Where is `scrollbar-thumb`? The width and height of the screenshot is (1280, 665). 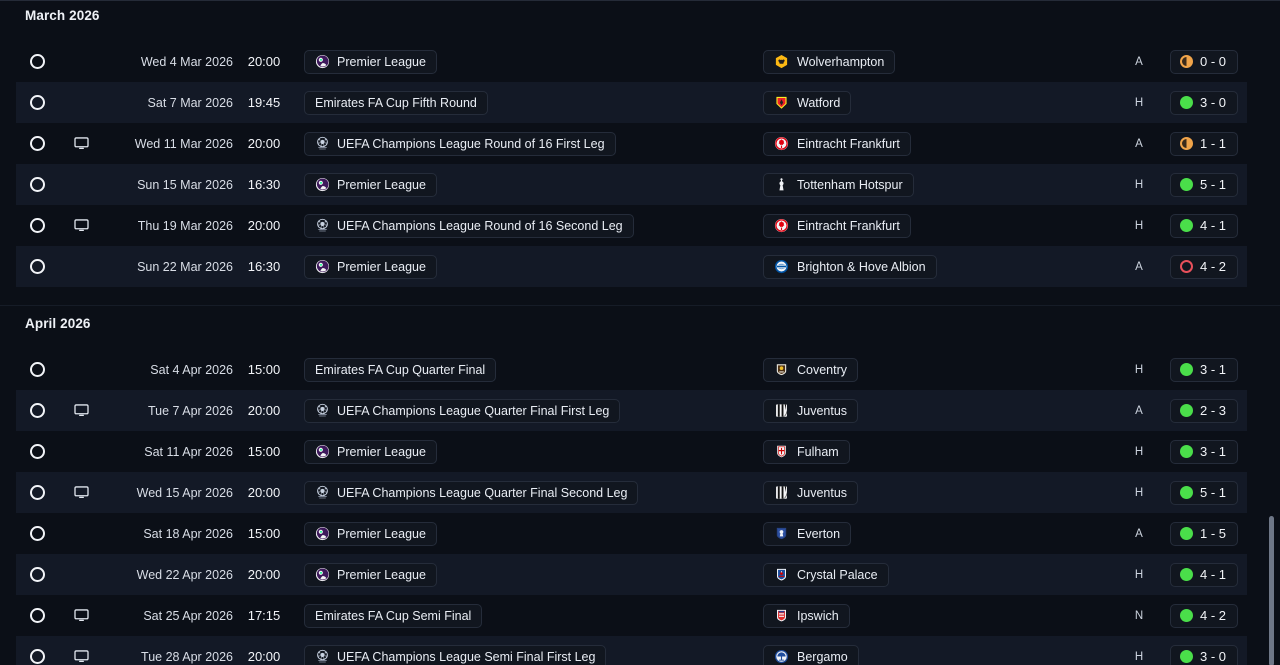 scrollbar-thumb is located at coordinates (1271, 590).